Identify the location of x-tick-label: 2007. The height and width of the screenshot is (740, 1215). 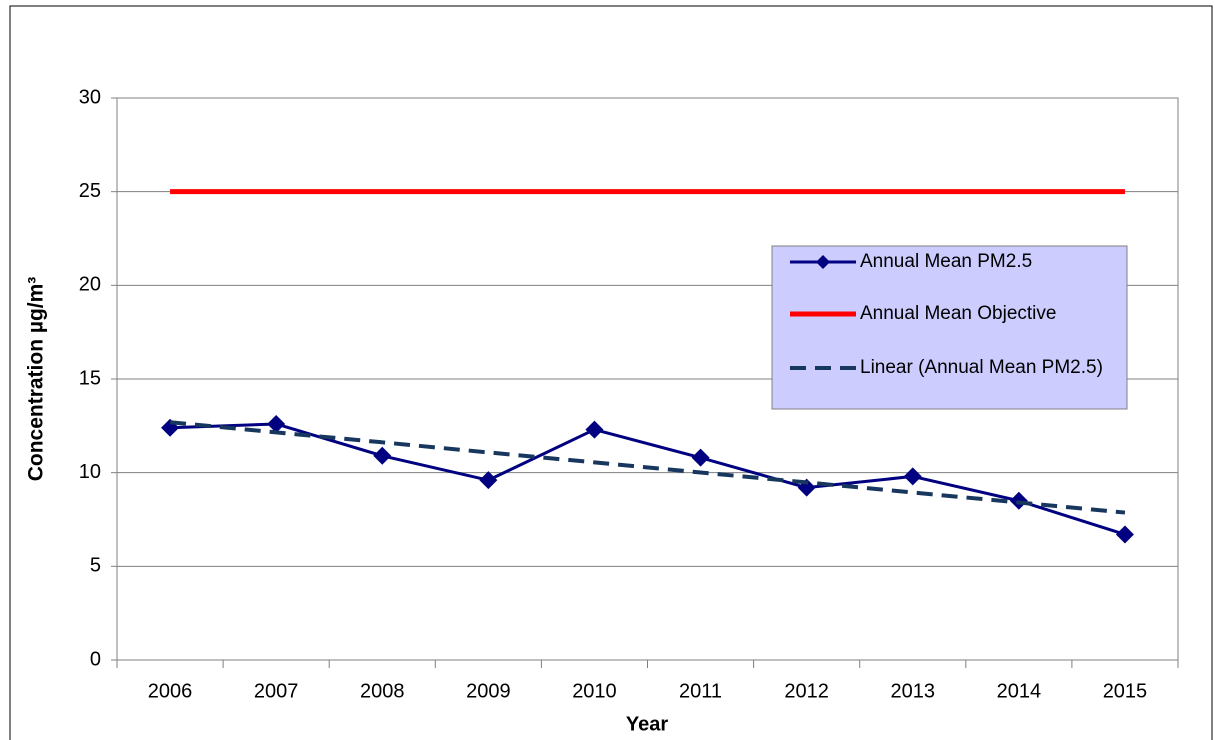
(276, 691).